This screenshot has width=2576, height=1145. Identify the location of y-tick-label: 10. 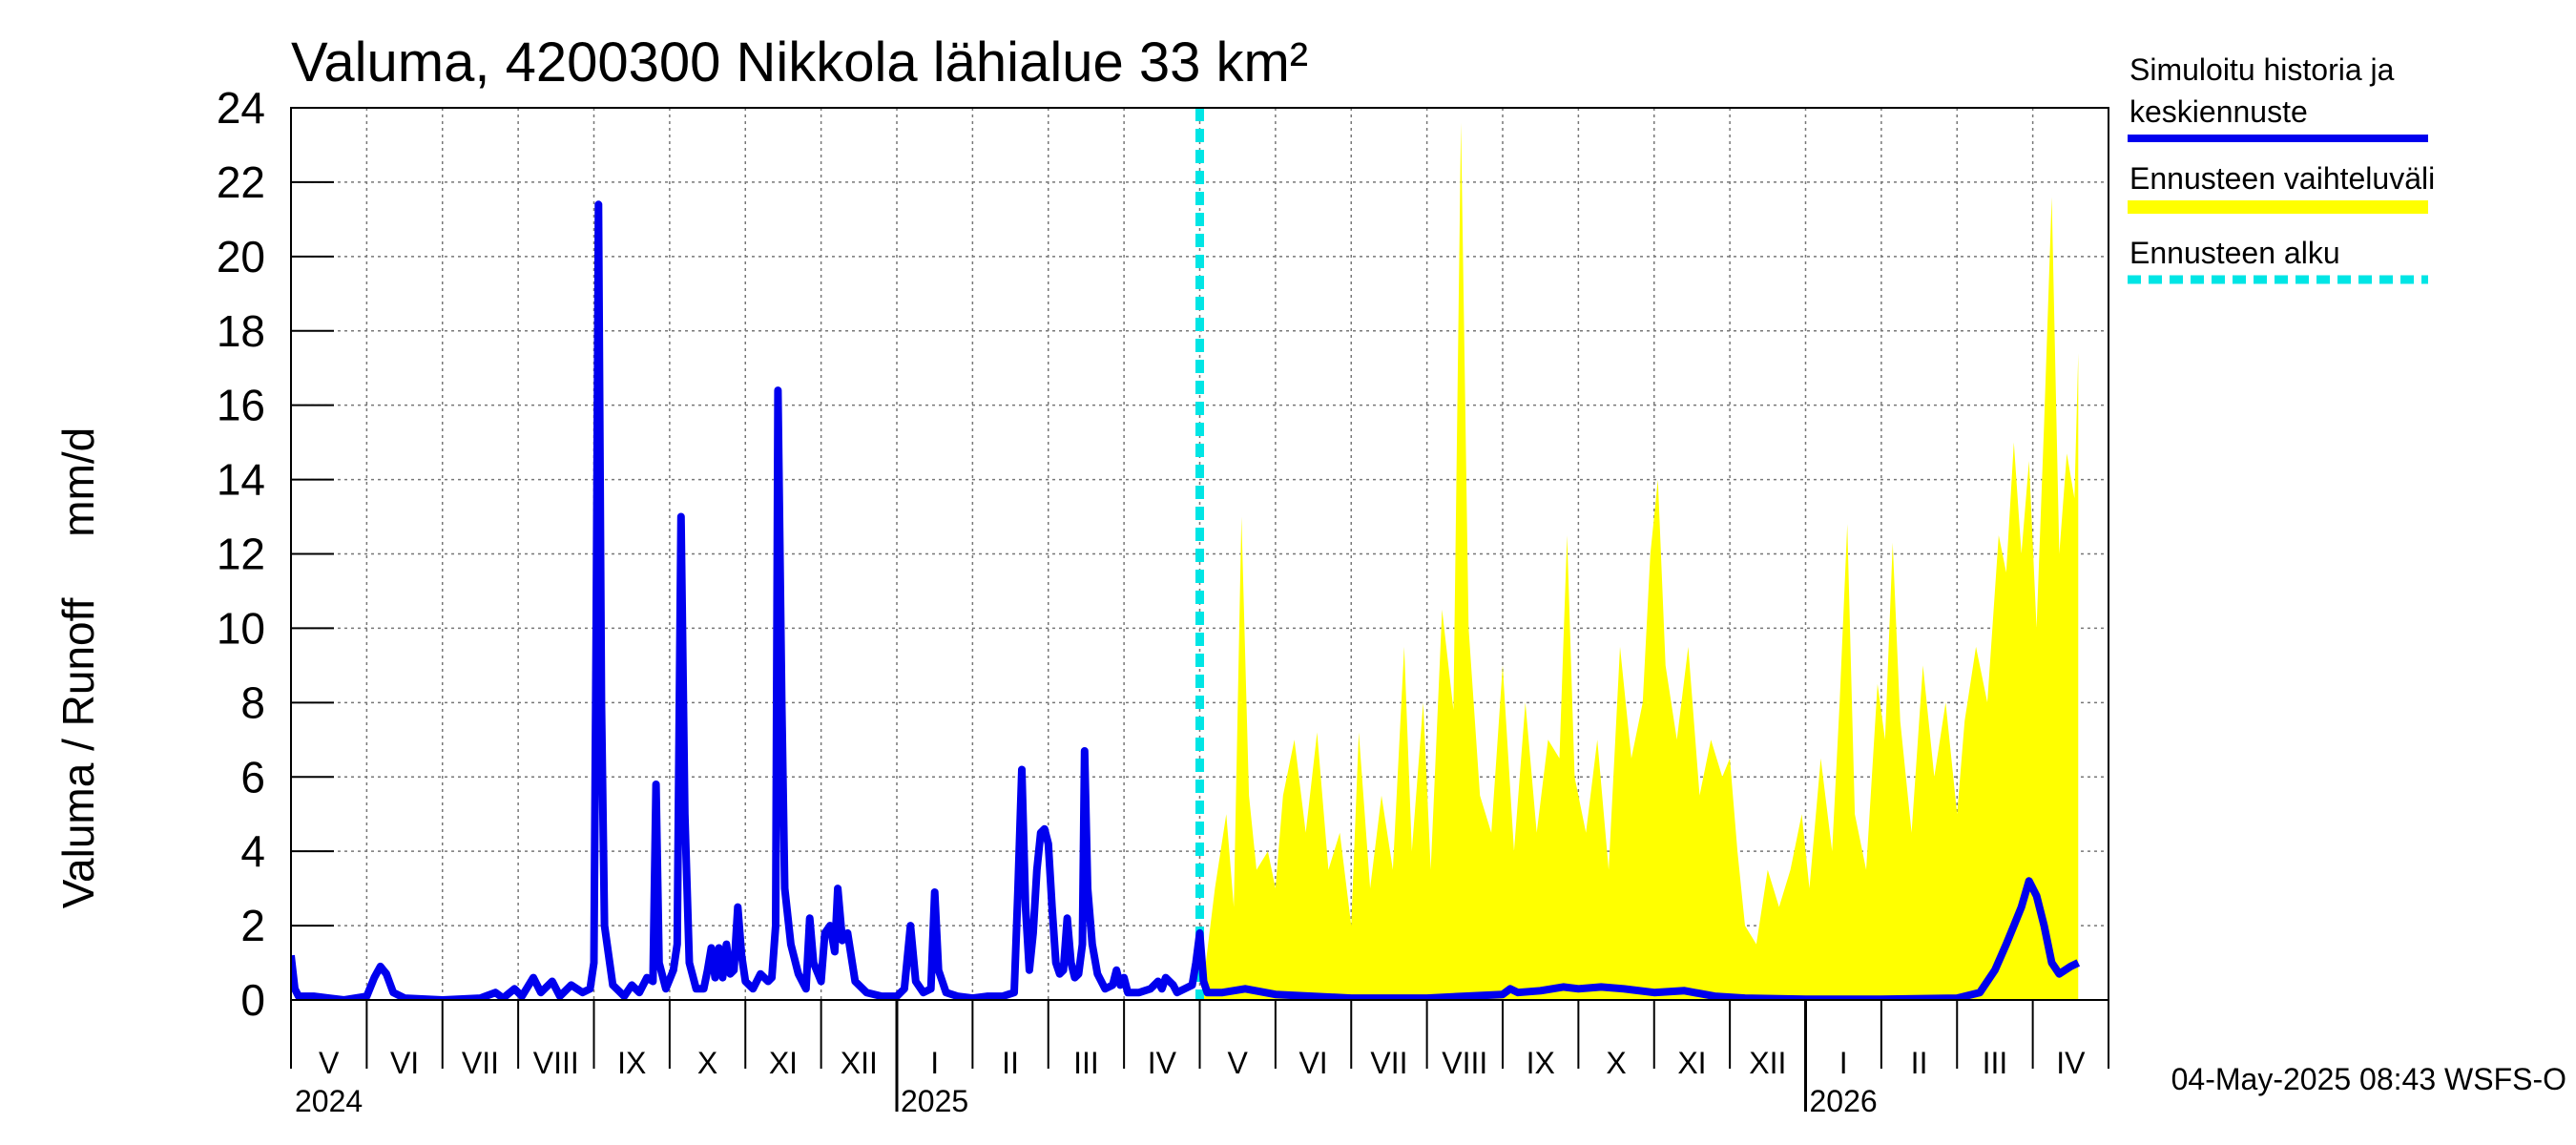
(241, 628).